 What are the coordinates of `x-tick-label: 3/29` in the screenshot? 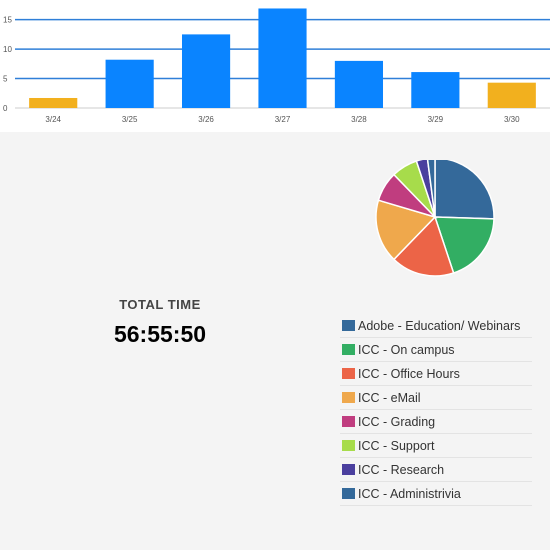 It's located at (436, 119).